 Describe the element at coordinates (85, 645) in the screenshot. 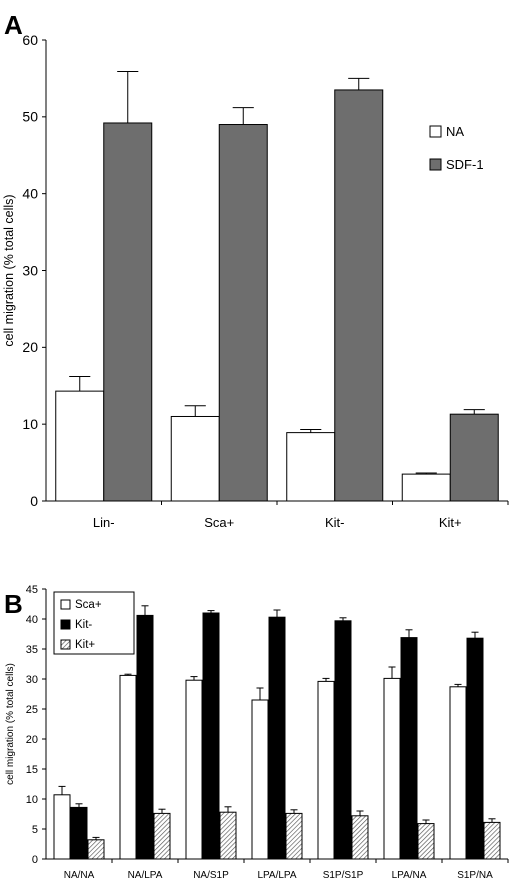

I see `legend-label: Kit+` at that location.